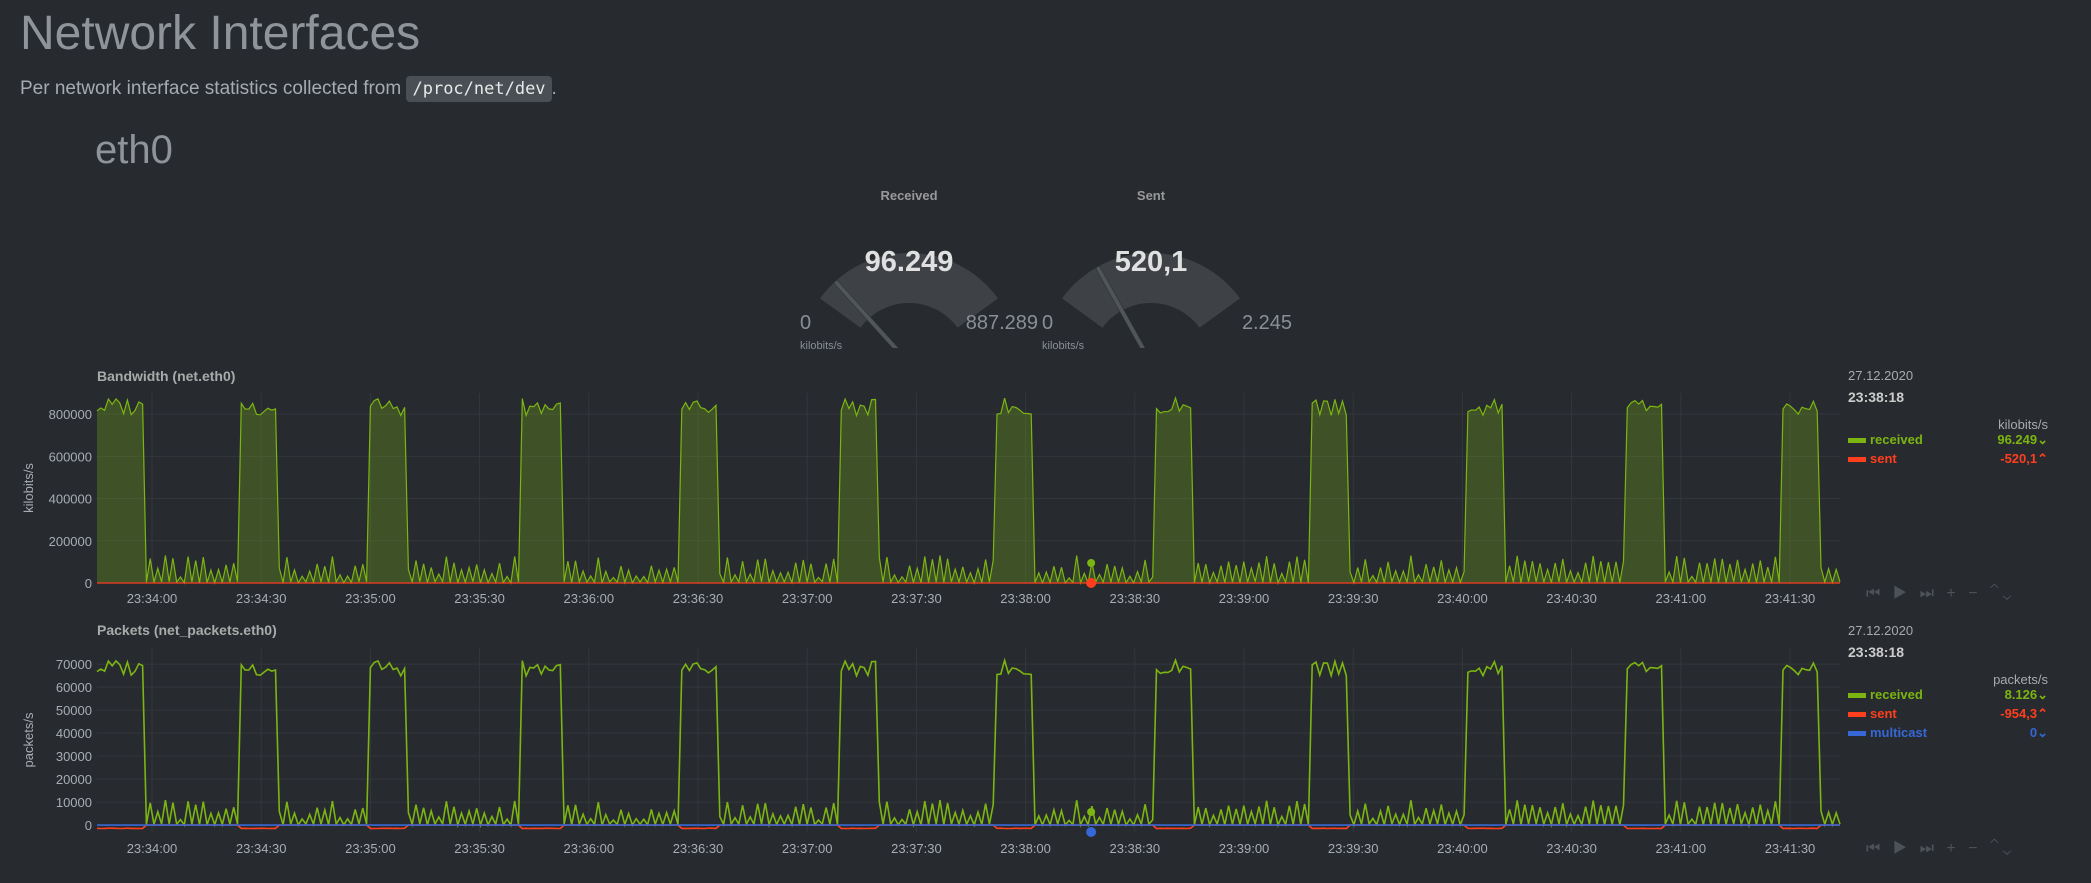 Image resolution: width=2091 pixels, height=883 pixels. Describe the element at coordinates (70, 541) in the screenshot. I see `y-tick-label: 200000` at that location.